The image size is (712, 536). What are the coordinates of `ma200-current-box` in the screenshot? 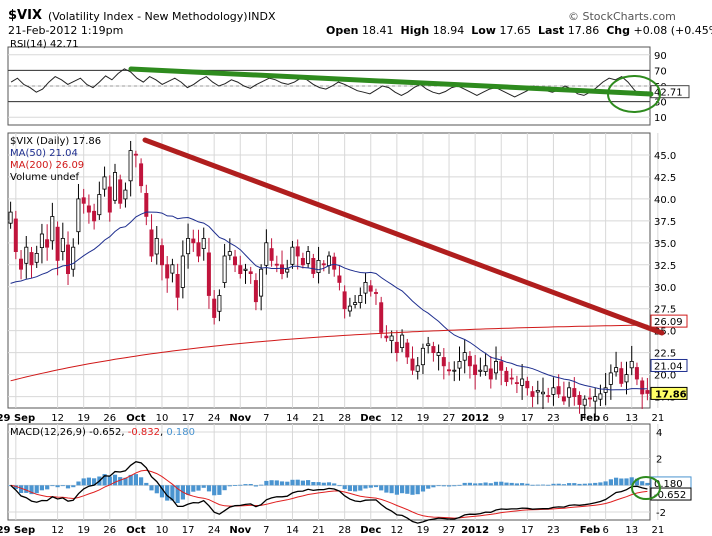 It's located at (669, 321).